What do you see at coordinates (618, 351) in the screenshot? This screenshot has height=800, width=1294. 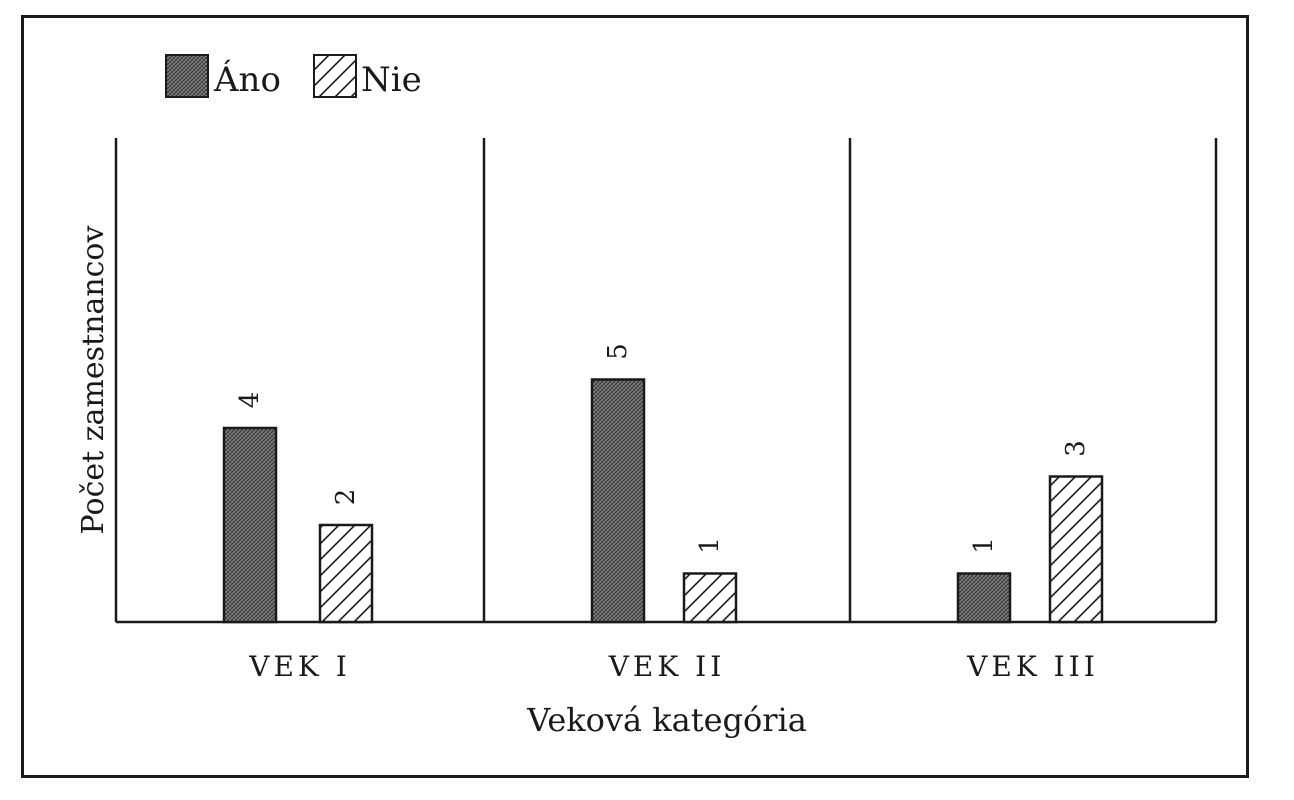 I see `data-label: 5` at bounding box center [618, 351].